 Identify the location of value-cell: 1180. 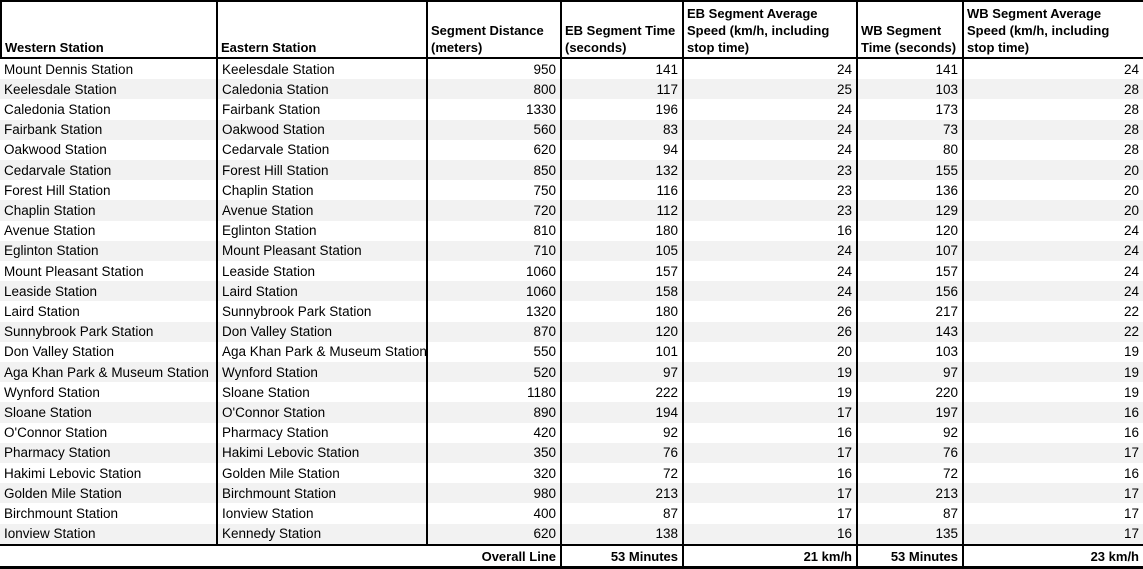
(495, 392).